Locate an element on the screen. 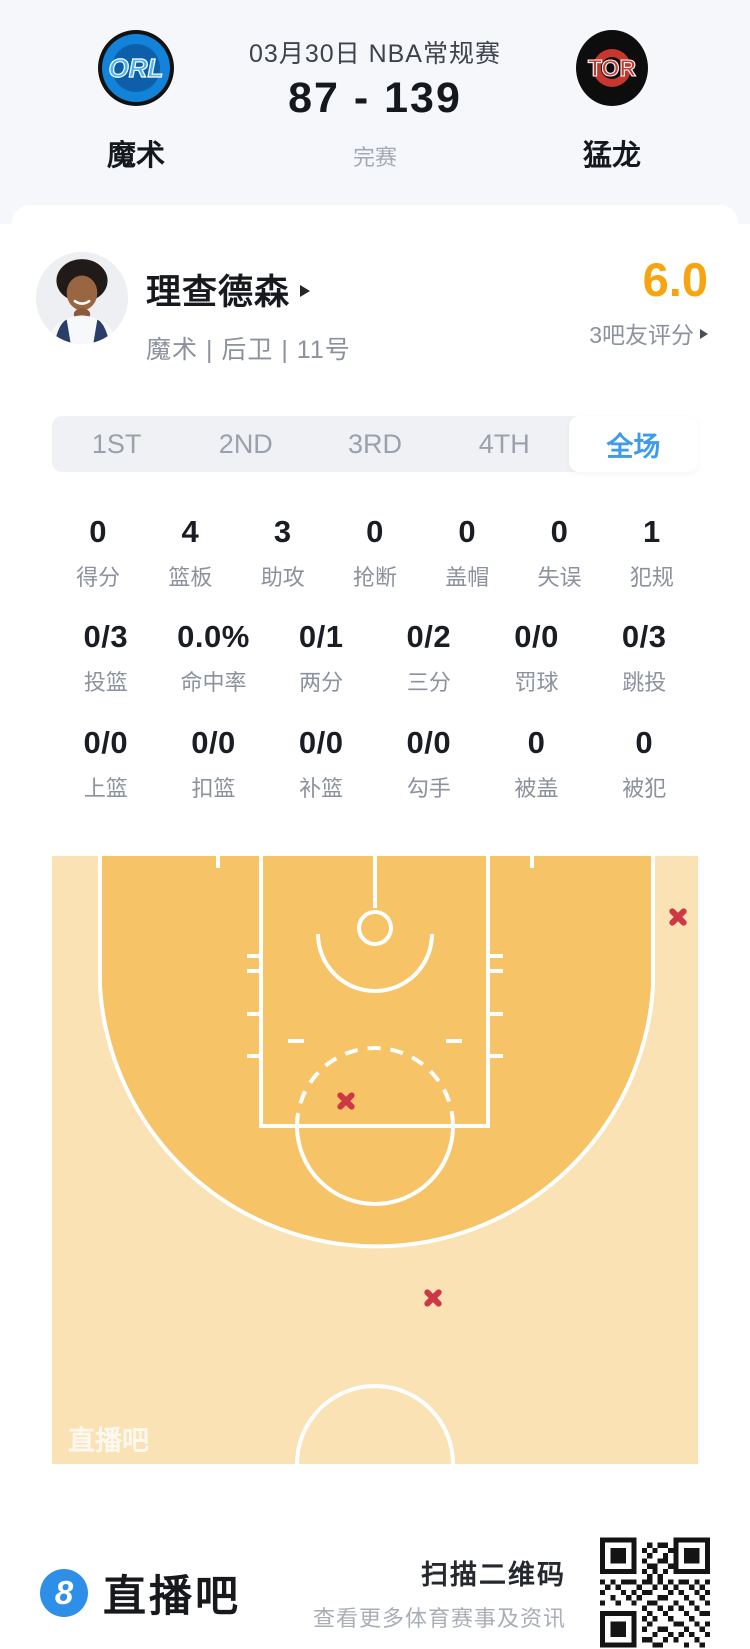  tab-3rd: 3RD is located at coordinates (375, 443).